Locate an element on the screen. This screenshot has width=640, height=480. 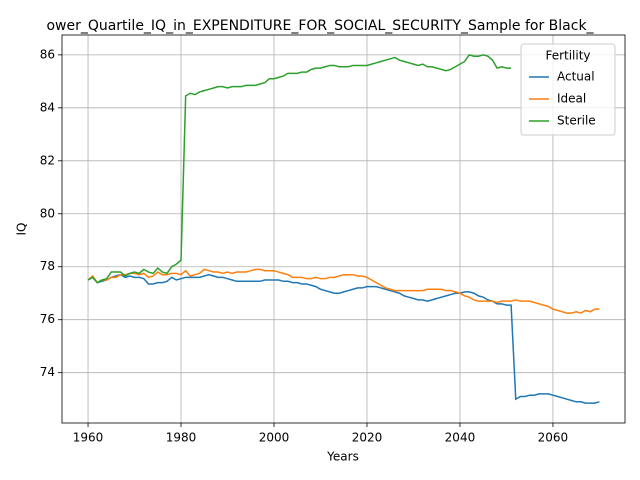
y-tick-label: 84 is located at coordinates (47, 107).